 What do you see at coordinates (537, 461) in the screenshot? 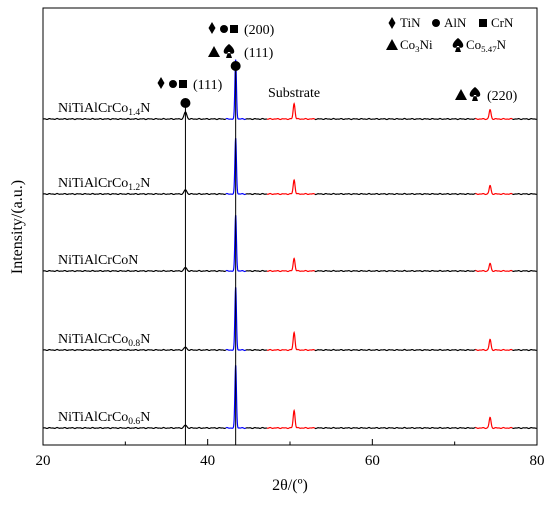
I see `x-tick-label: 80` at bounding box center [537, 461].